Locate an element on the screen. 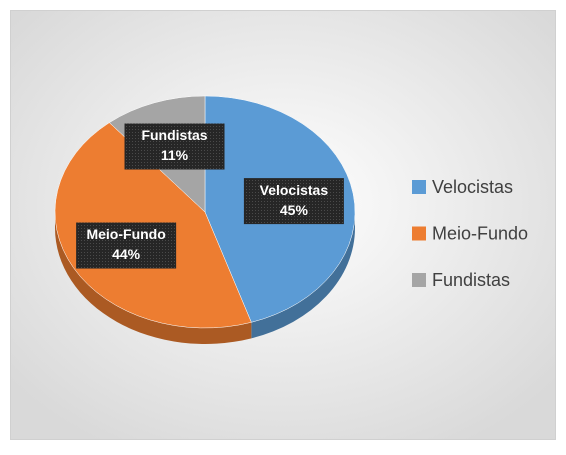  legend-label: Fundistas is located at coordinates (471, 280).